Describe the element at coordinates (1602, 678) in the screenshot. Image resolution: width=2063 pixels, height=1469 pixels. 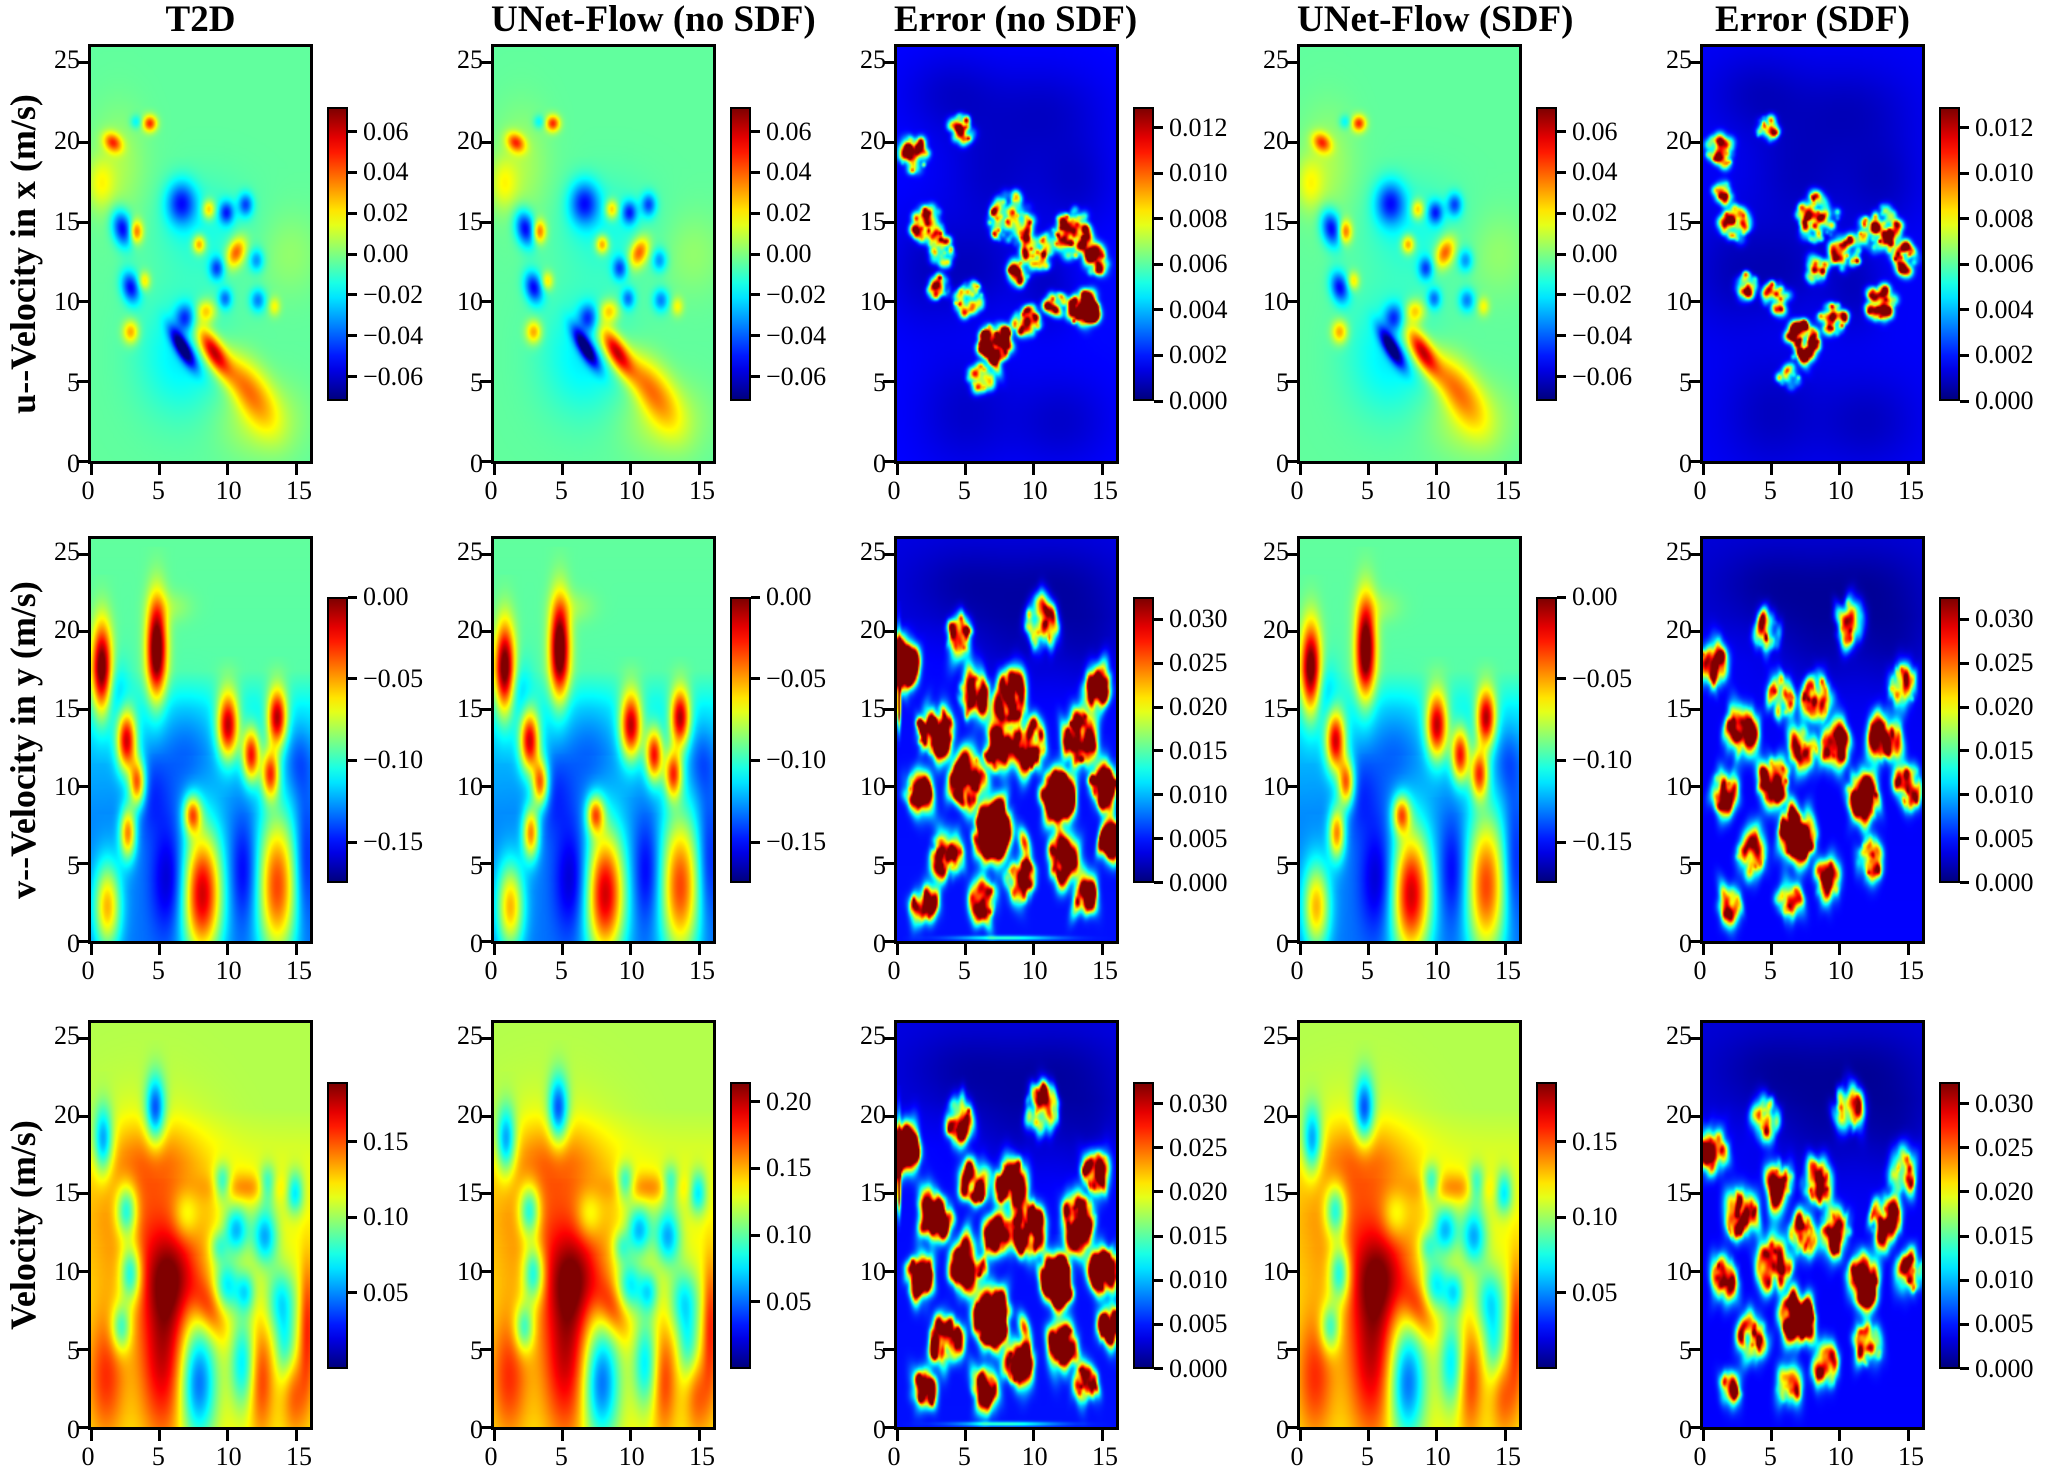
I see `colorbar-tick-label: −0.05` at that location.